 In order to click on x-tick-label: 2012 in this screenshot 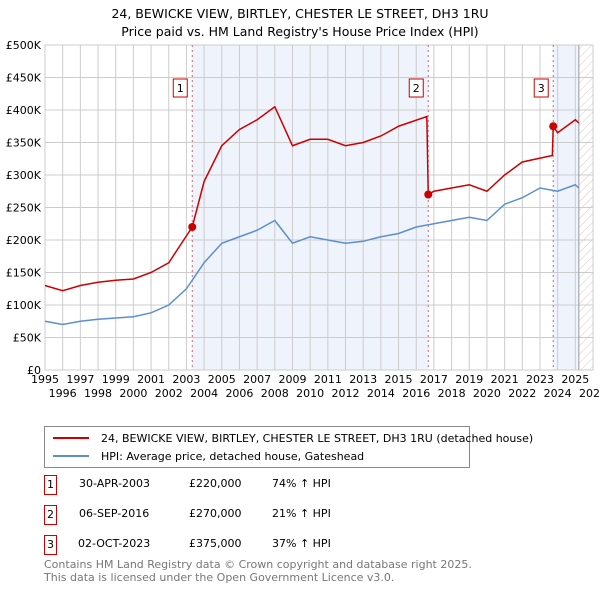, I will do `click(346, 393)`.